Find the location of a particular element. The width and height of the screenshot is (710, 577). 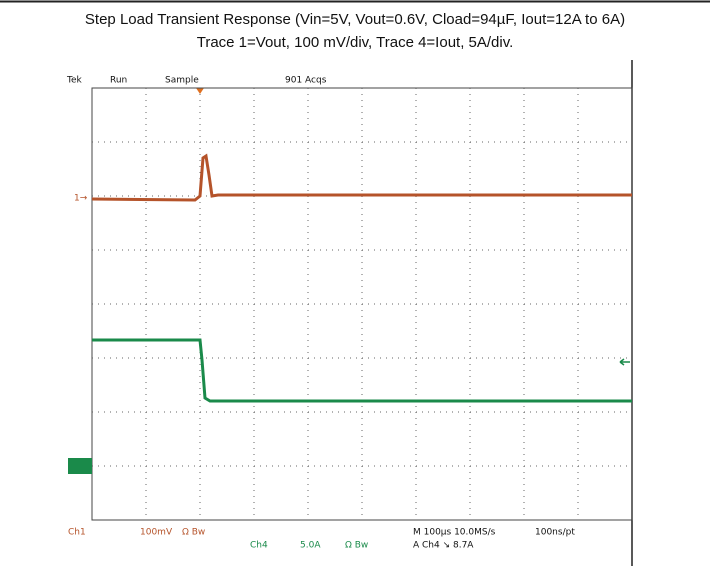

ch1-marker: 1→ is located at coordinates (81, 199).